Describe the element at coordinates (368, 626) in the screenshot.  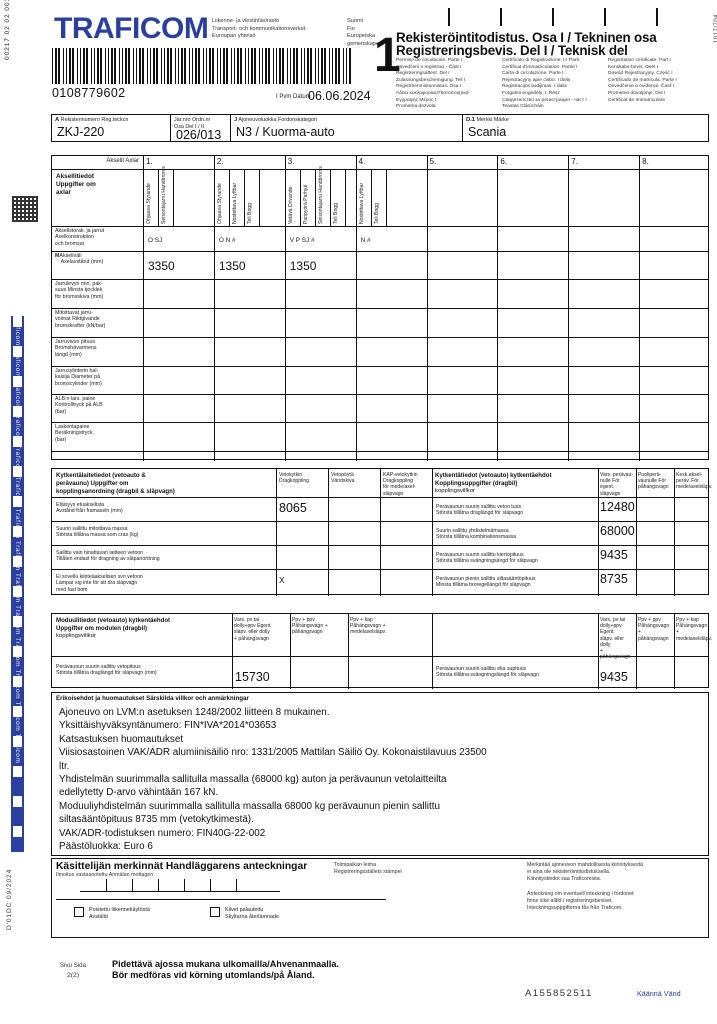
I see `module-col-header: Ppv + kap Påhängsvagn + medelaxelsläpv.` at that location.